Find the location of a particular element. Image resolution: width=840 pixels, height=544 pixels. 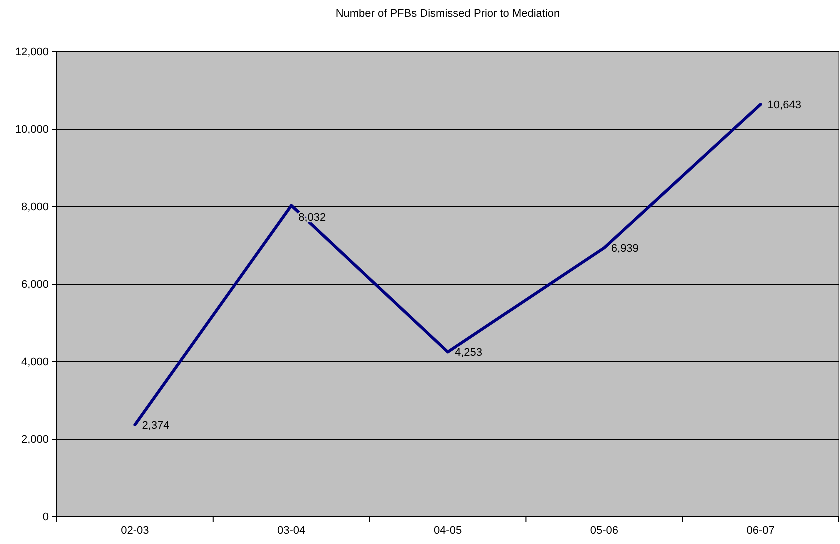

data-label: 4,253 is located at coordinates (469, 353).